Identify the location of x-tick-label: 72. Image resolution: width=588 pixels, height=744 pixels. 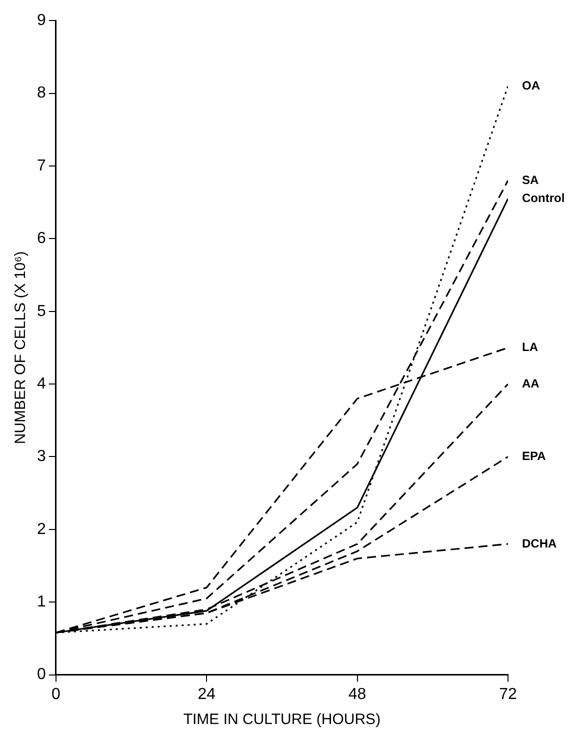
(508, 694).